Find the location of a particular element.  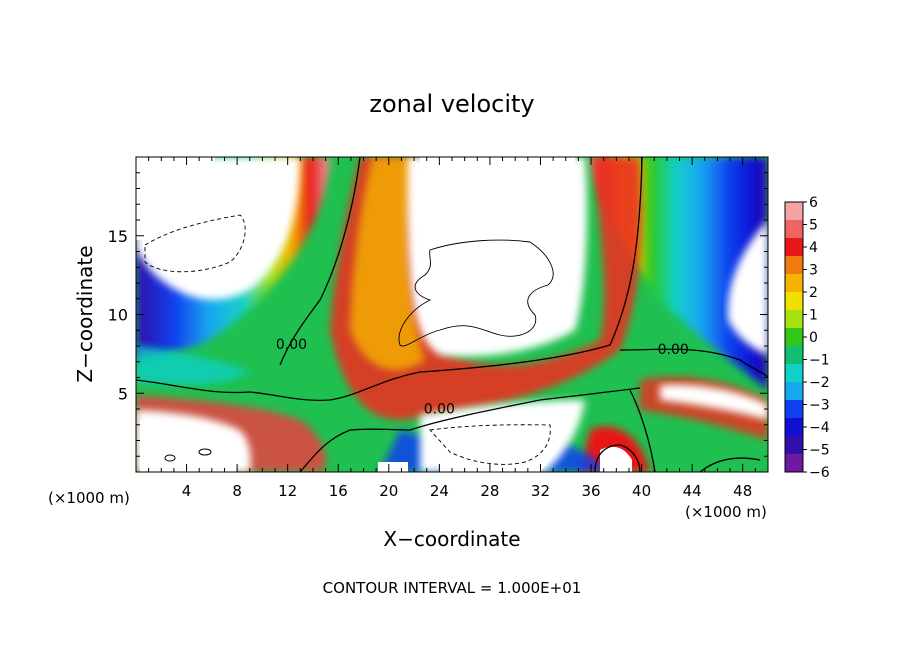

x-tick-label: 32 is located at coordinates (540, 491).